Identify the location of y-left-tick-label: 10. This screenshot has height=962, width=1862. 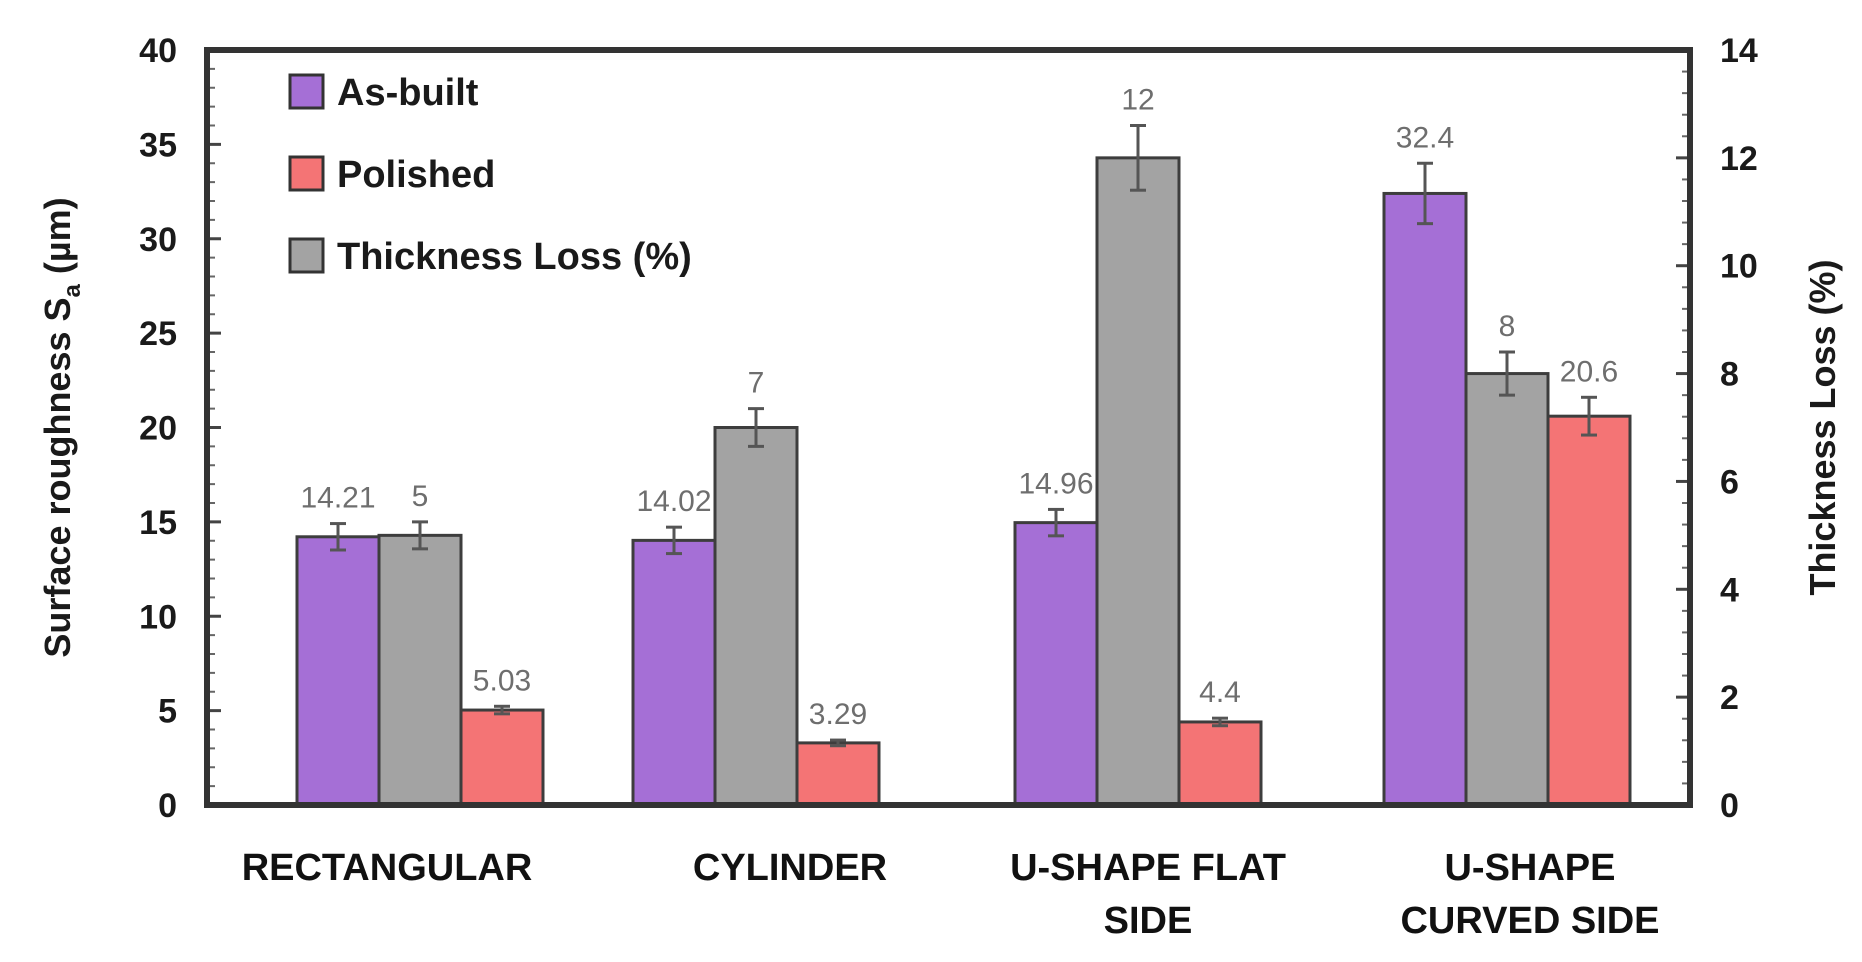
(158, 617).